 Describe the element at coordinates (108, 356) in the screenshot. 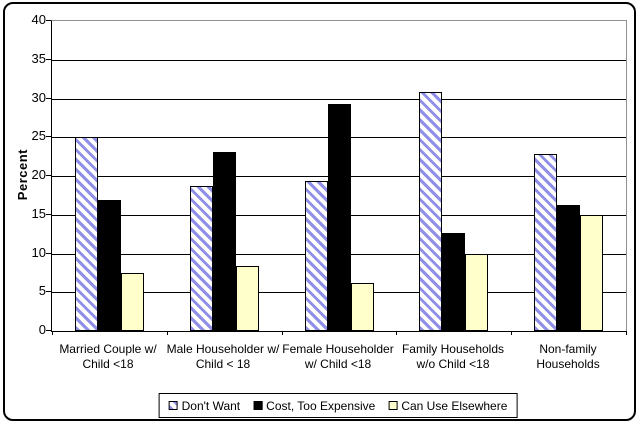

I see `category-label-0: Married Couple w/ Child <18` at that location.